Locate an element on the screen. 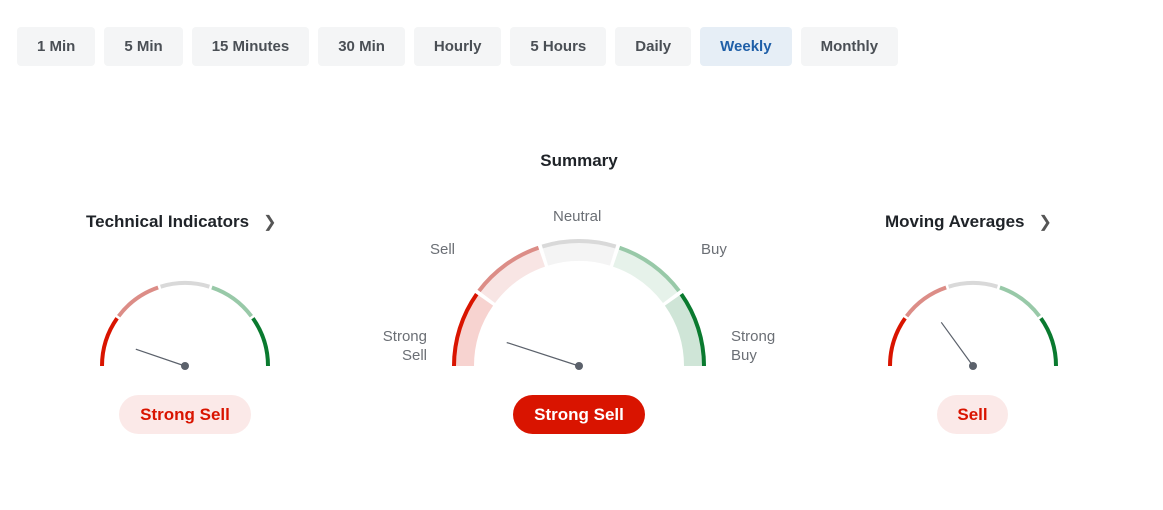  summary-gauge-band-sell is located at coordinates (511, 274).